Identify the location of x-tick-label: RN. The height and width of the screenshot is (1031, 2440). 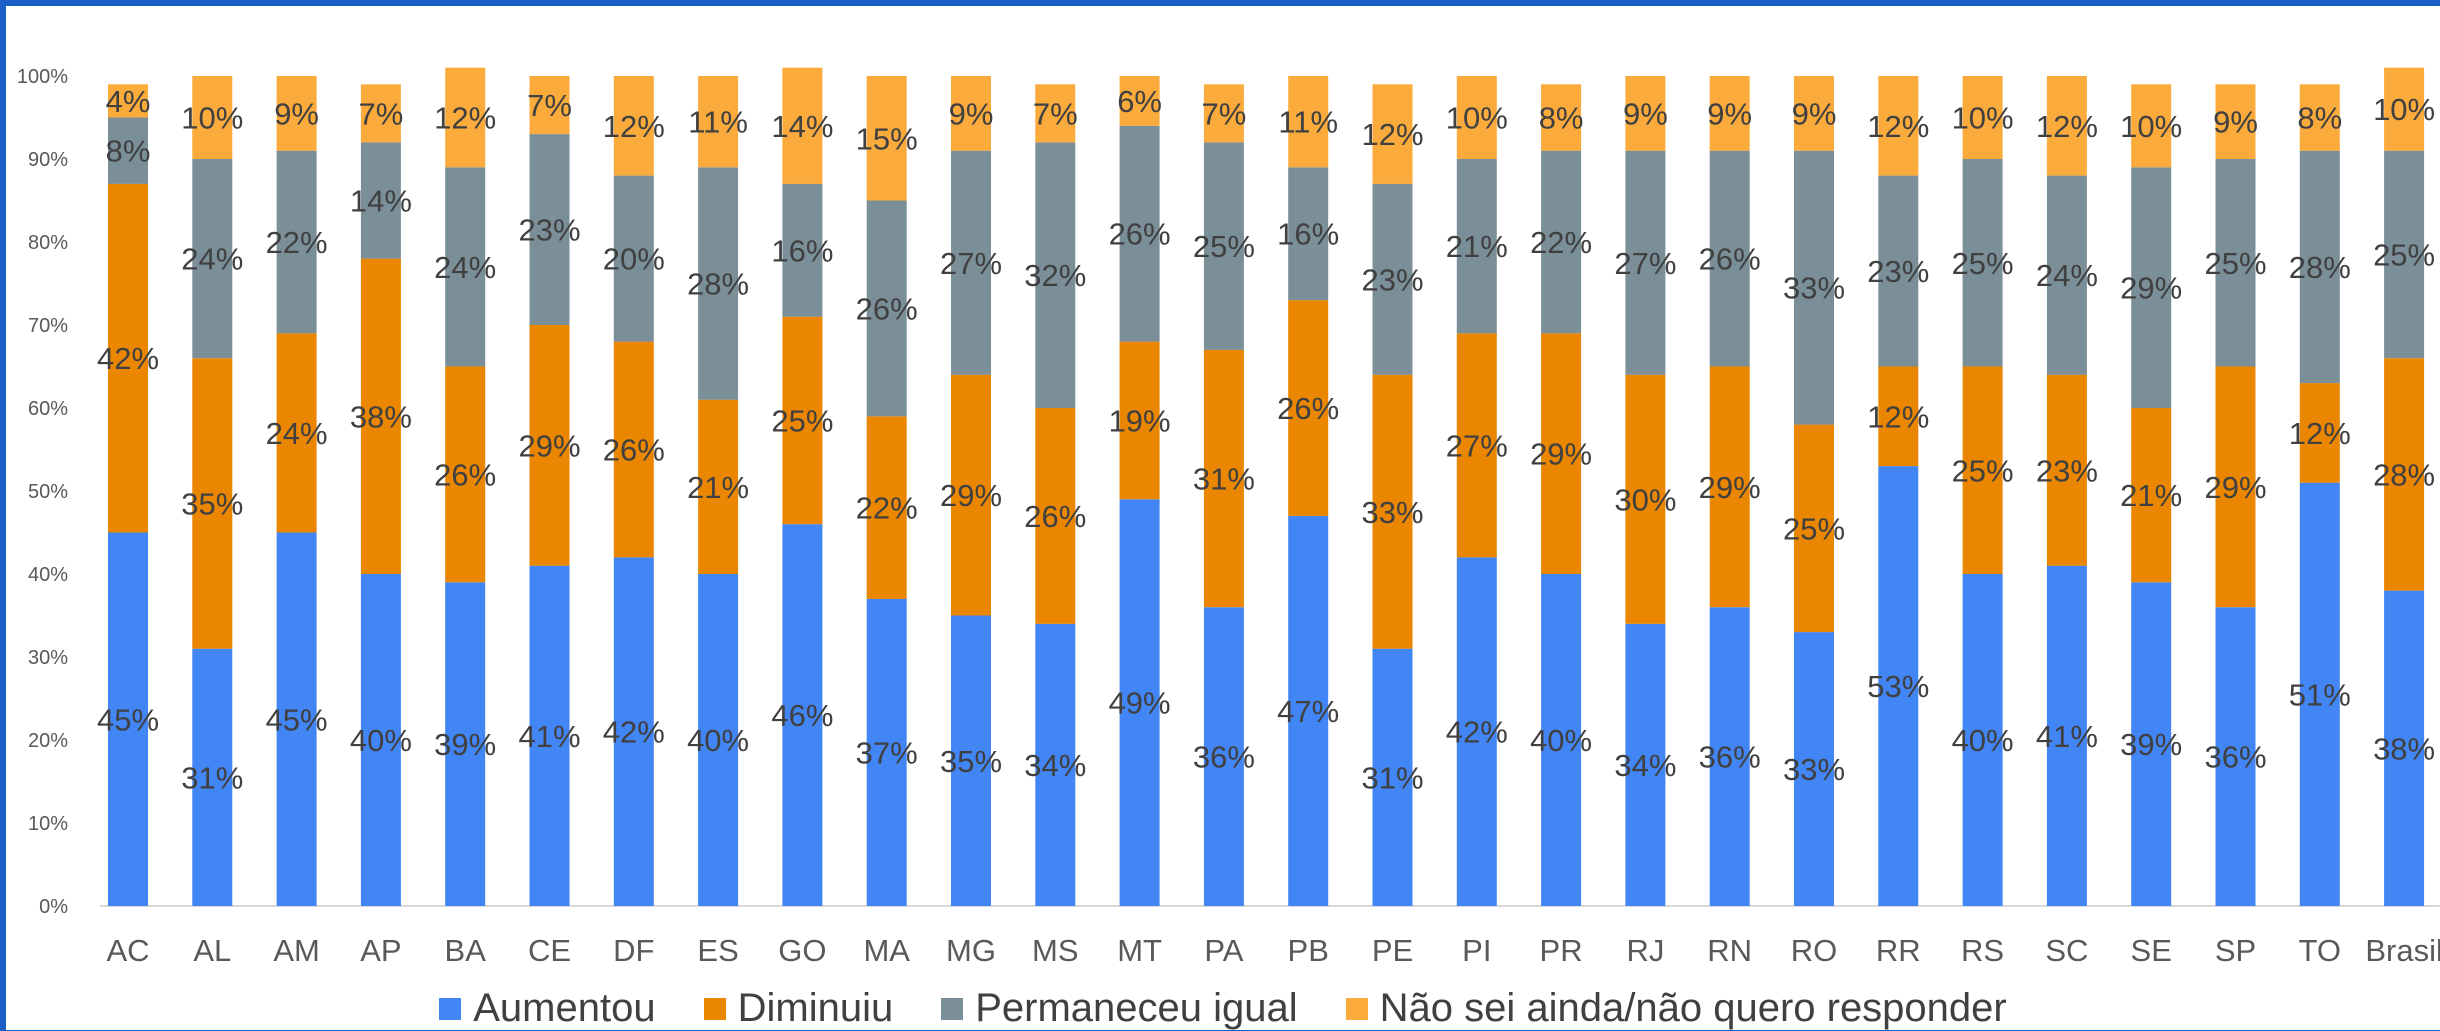
(1729, 950).